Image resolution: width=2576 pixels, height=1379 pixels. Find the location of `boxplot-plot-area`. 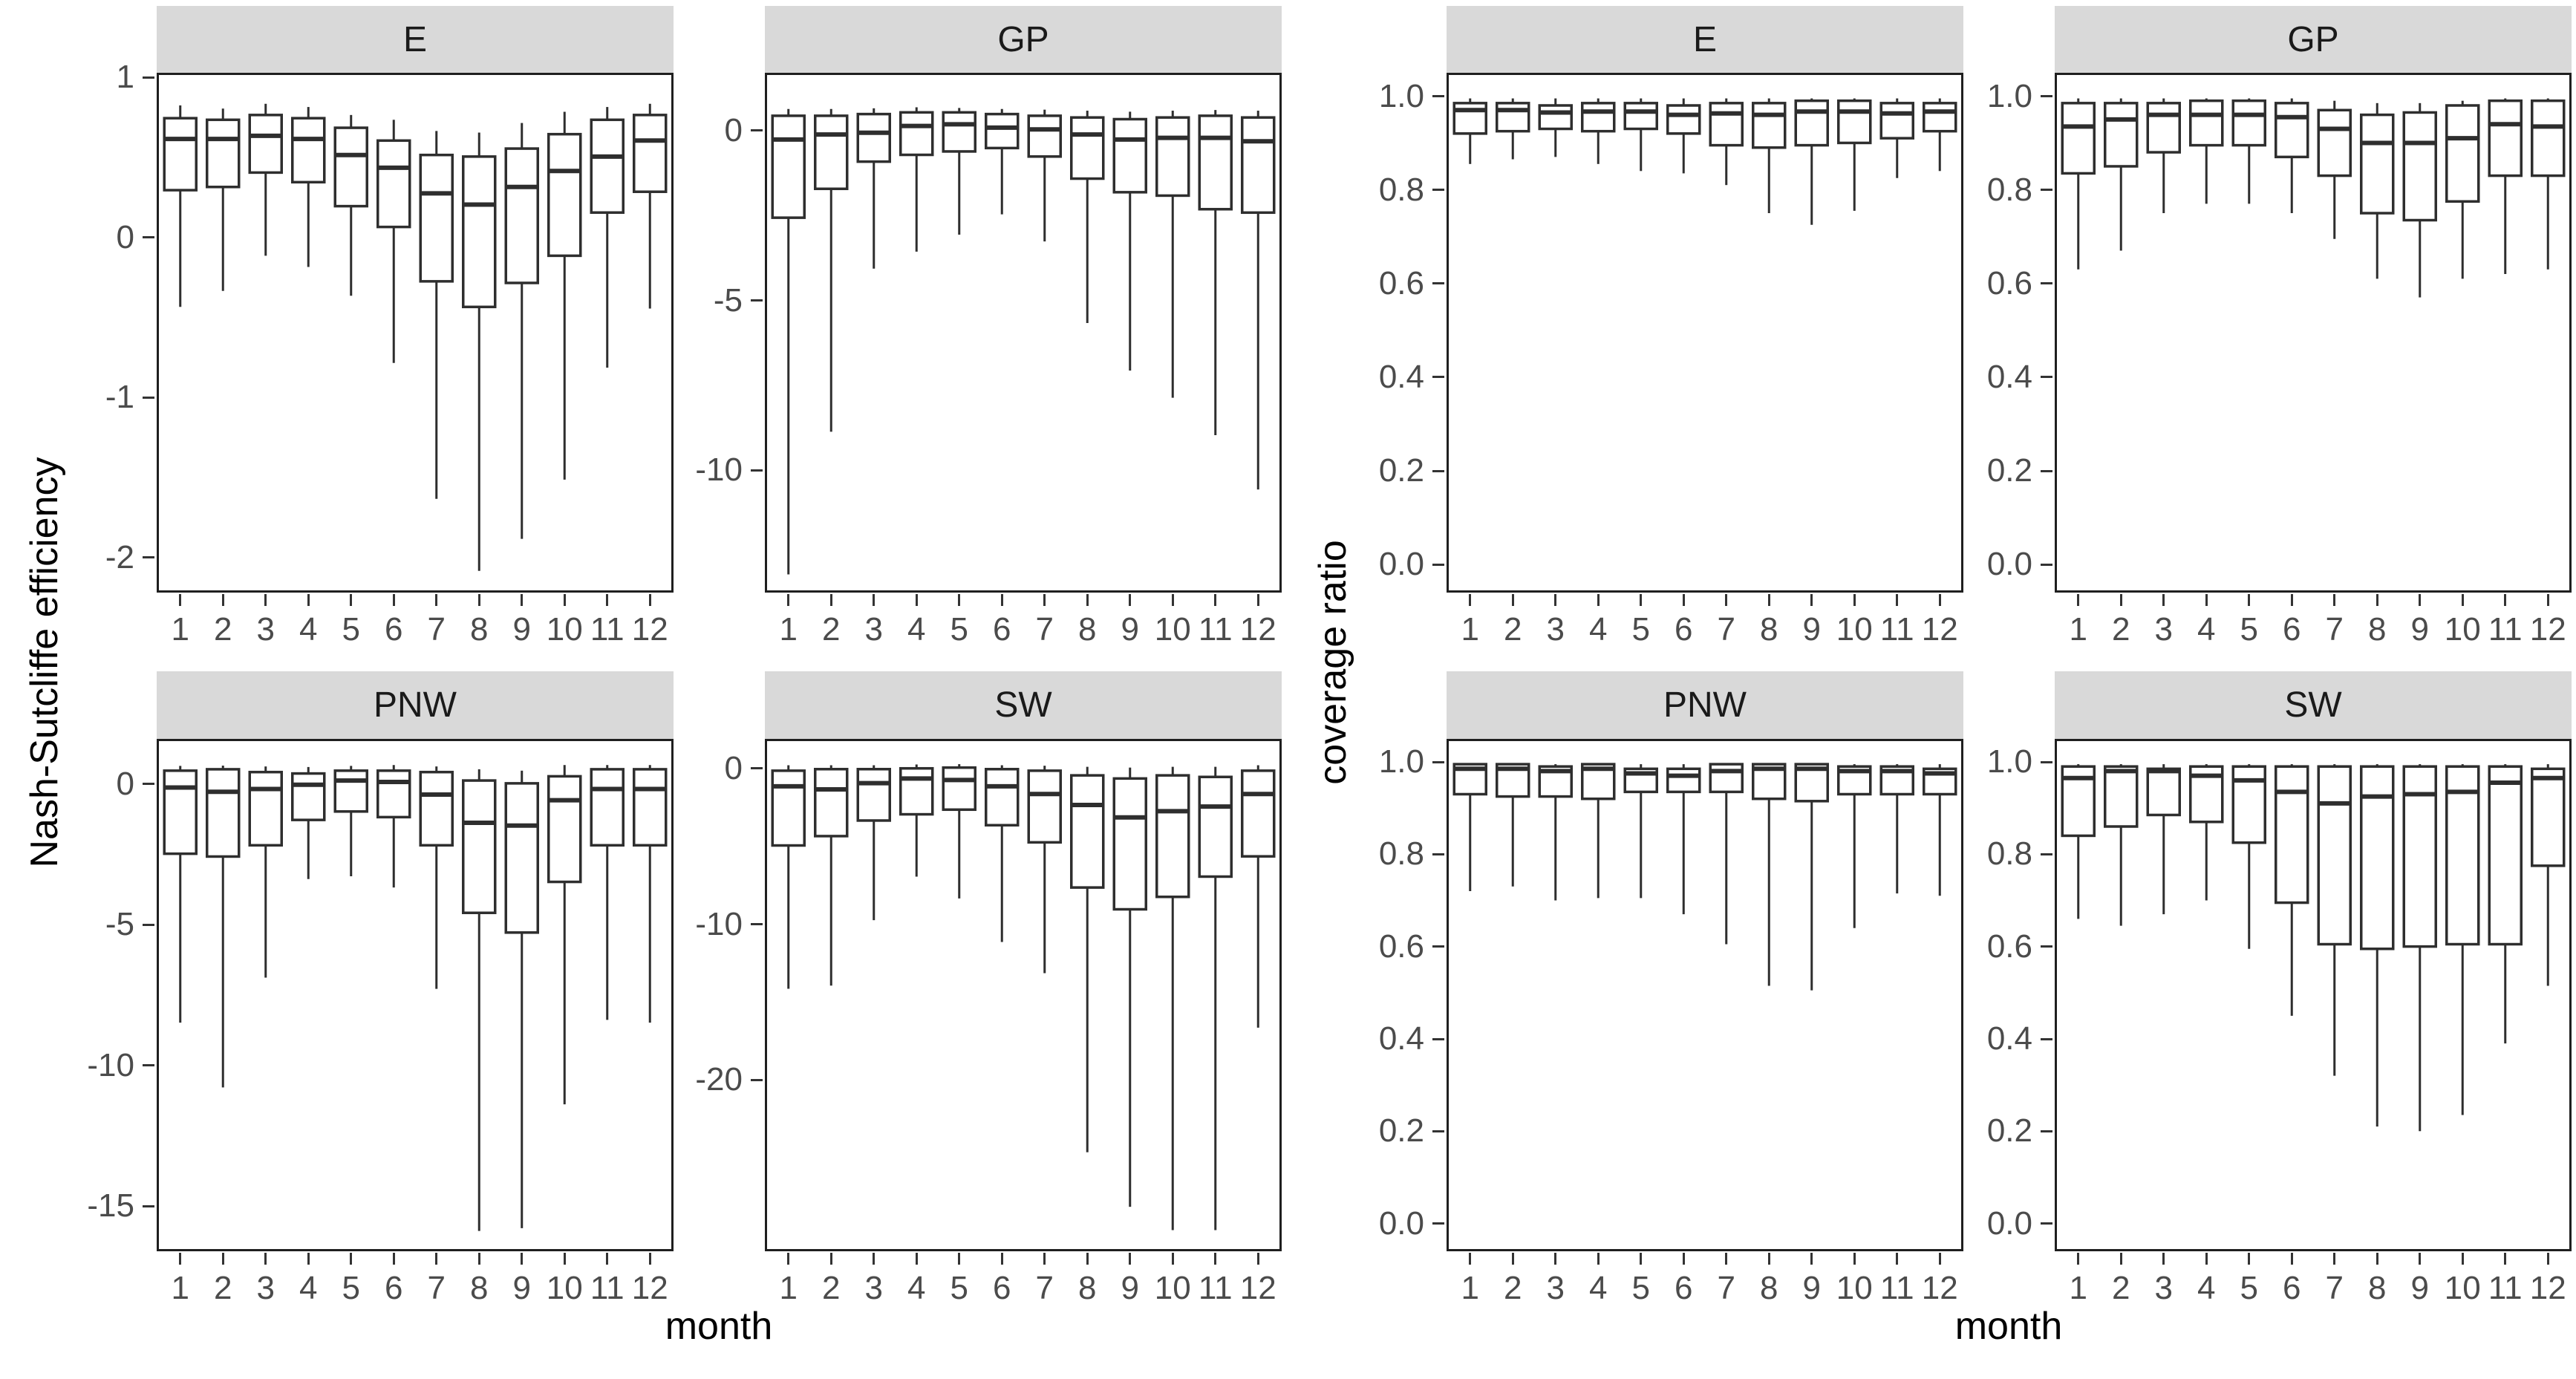

boxplot-plot-area is located at coordinates (1704, 161).